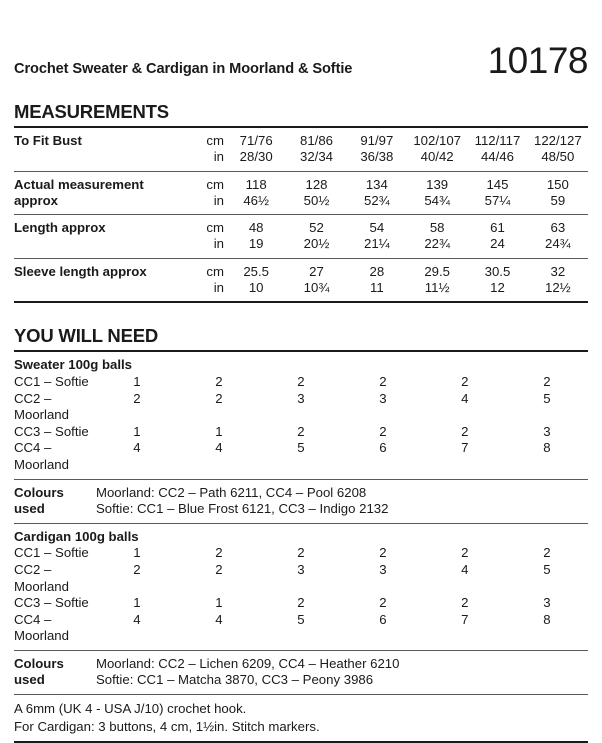  What do you see at coordinates (316, 244) in the screenshot?
I see `measurement-value: 20½` at bounding box center [316, 244].